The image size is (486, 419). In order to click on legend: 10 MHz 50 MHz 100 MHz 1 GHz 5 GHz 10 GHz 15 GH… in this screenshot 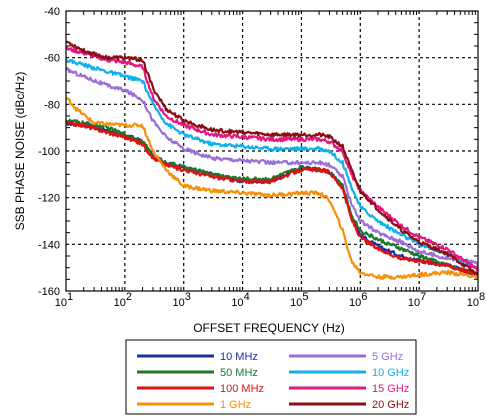, I will do `click(273, 381)`.